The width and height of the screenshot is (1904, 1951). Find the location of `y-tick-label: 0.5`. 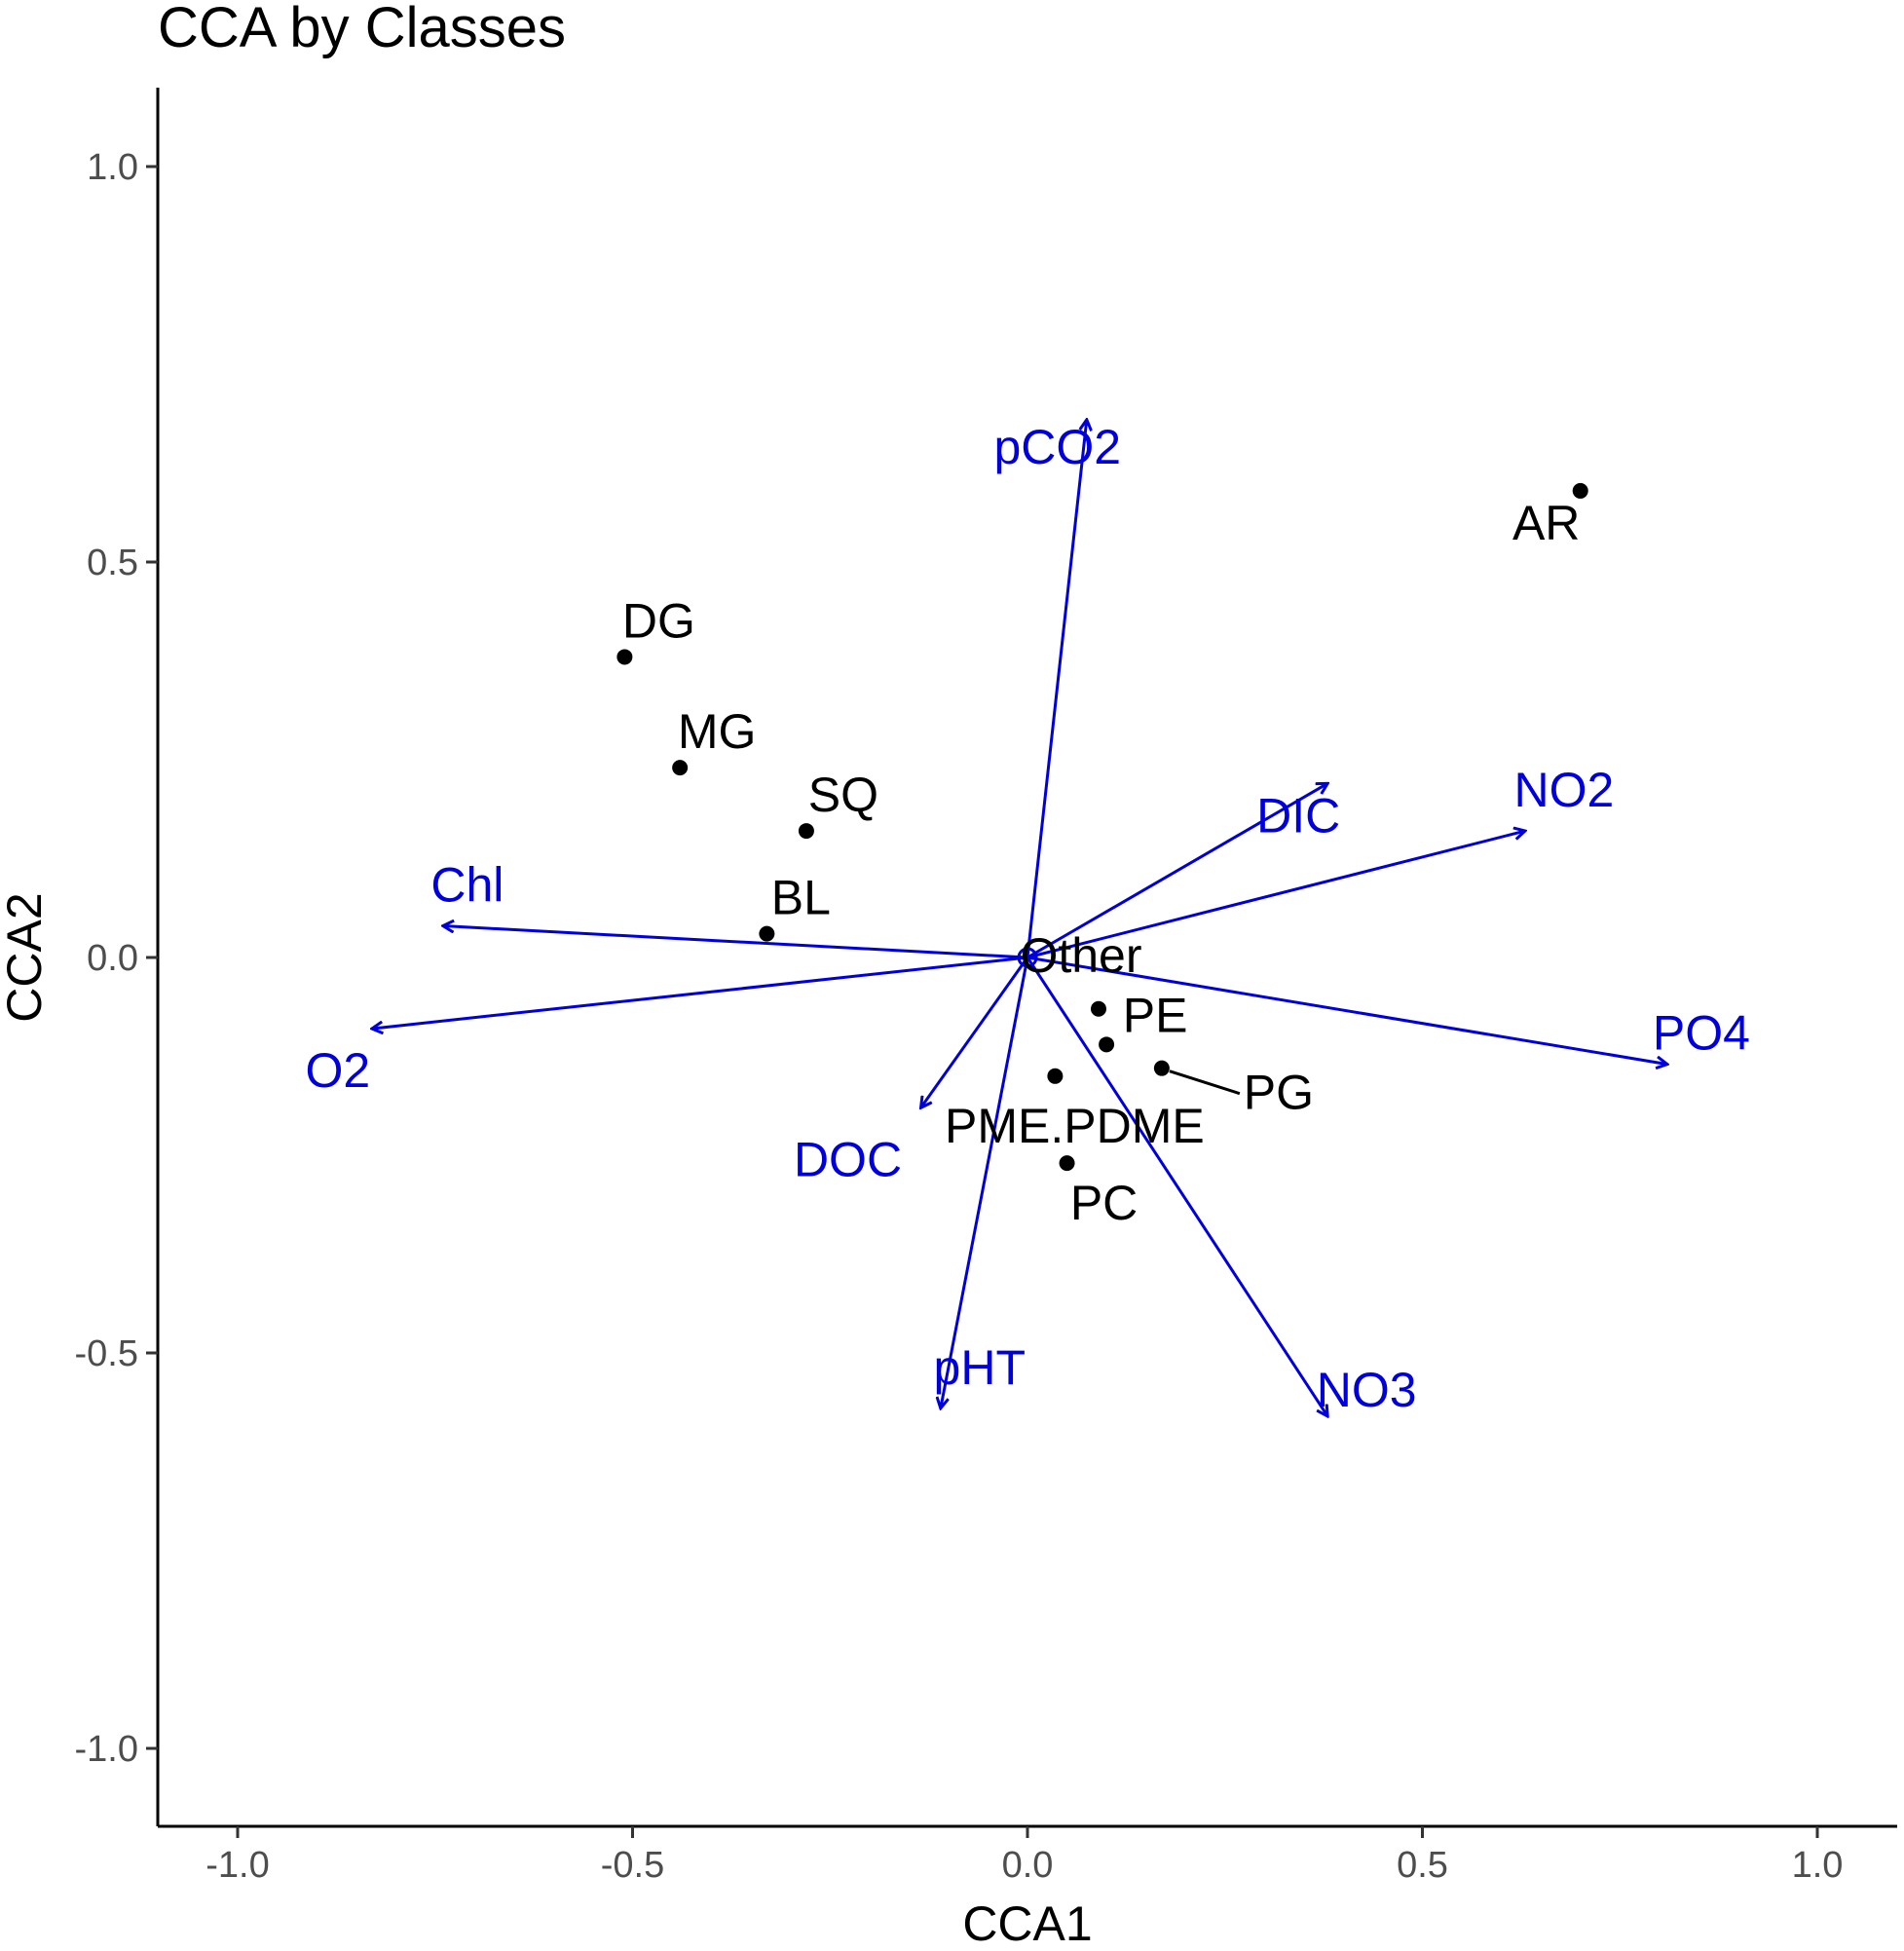

y-tick-label: 0.5 is located at coordinates (112, 563).